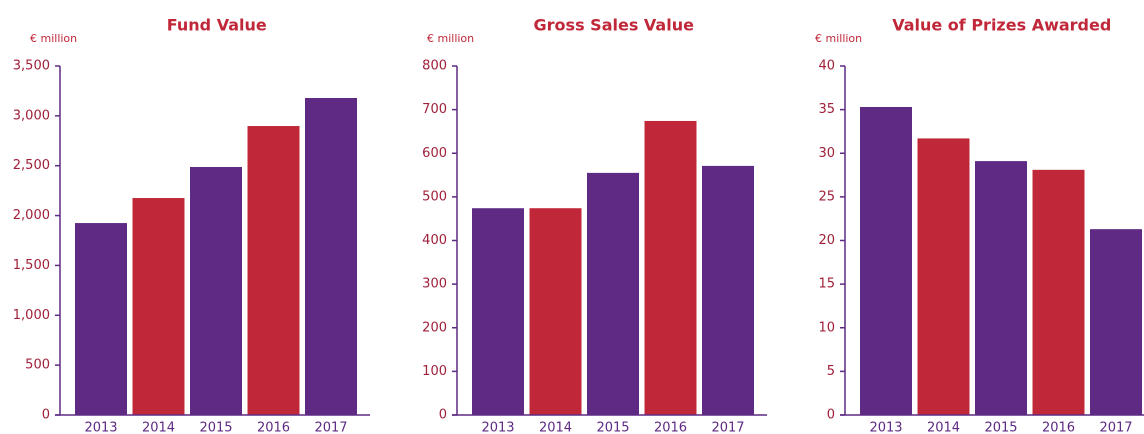  Describe the element at coordinates (826, 327) in the screenshot. I see `y-tick-label: 10` at that location.